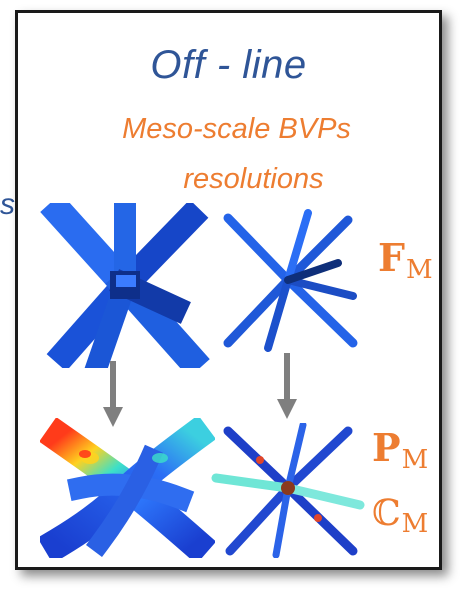 This screenshot has width=462, height=591. I want to click on panel-subtitle-line1: Meso-scale BVPs, so click(236, 129).